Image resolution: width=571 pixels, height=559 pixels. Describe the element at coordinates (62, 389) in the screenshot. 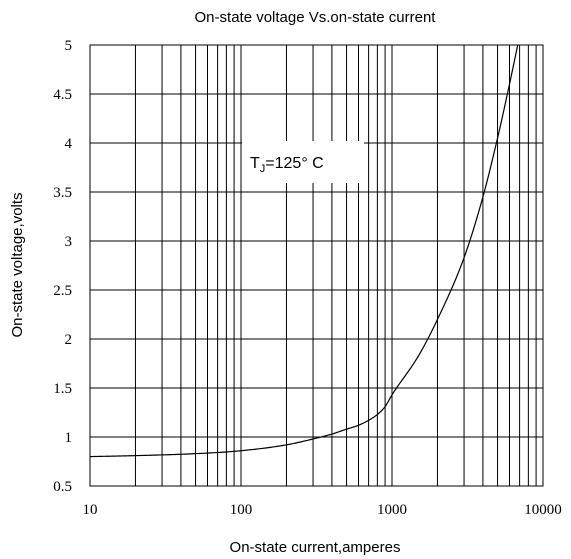

I see `y-tick-label: 1.5` at that location.